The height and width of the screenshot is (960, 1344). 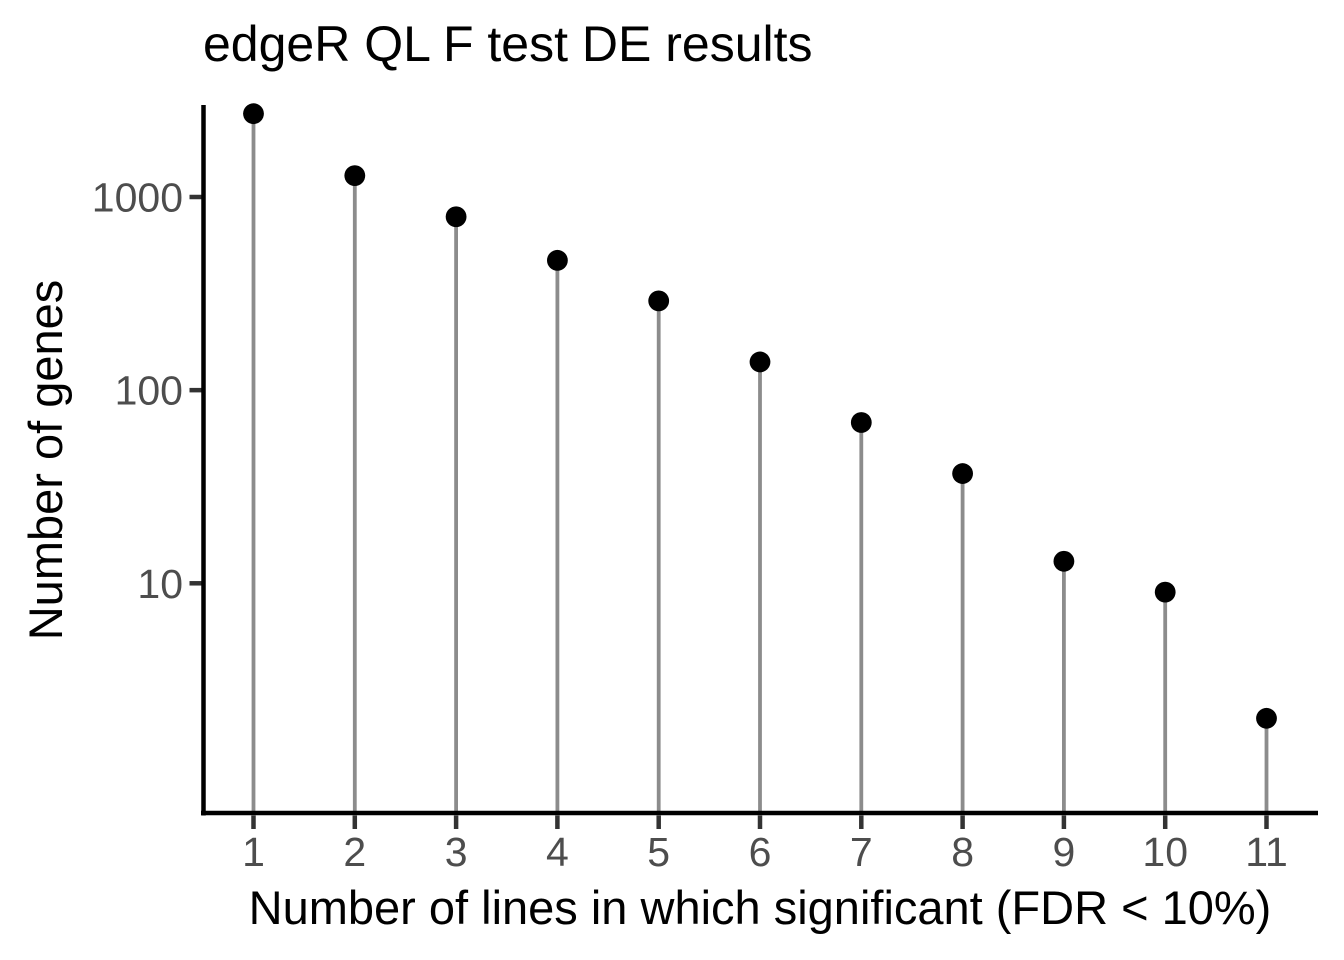 I want to click on x-tick-label: 8, so click(x=962, y=852).